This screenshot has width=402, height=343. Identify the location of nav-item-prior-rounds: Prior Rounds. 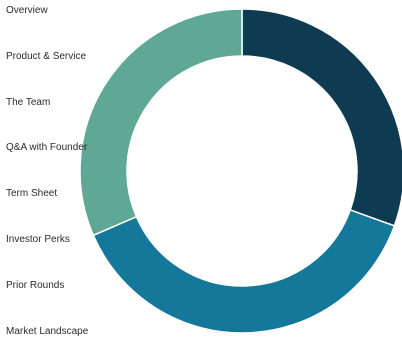
(35, 285).